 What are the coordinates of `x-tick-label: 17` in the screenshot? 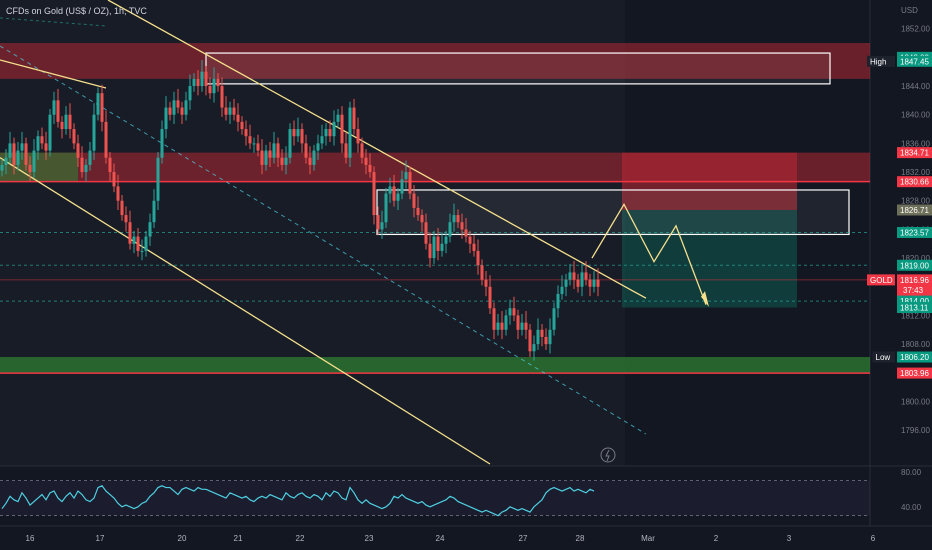 It's located at (100, 538).